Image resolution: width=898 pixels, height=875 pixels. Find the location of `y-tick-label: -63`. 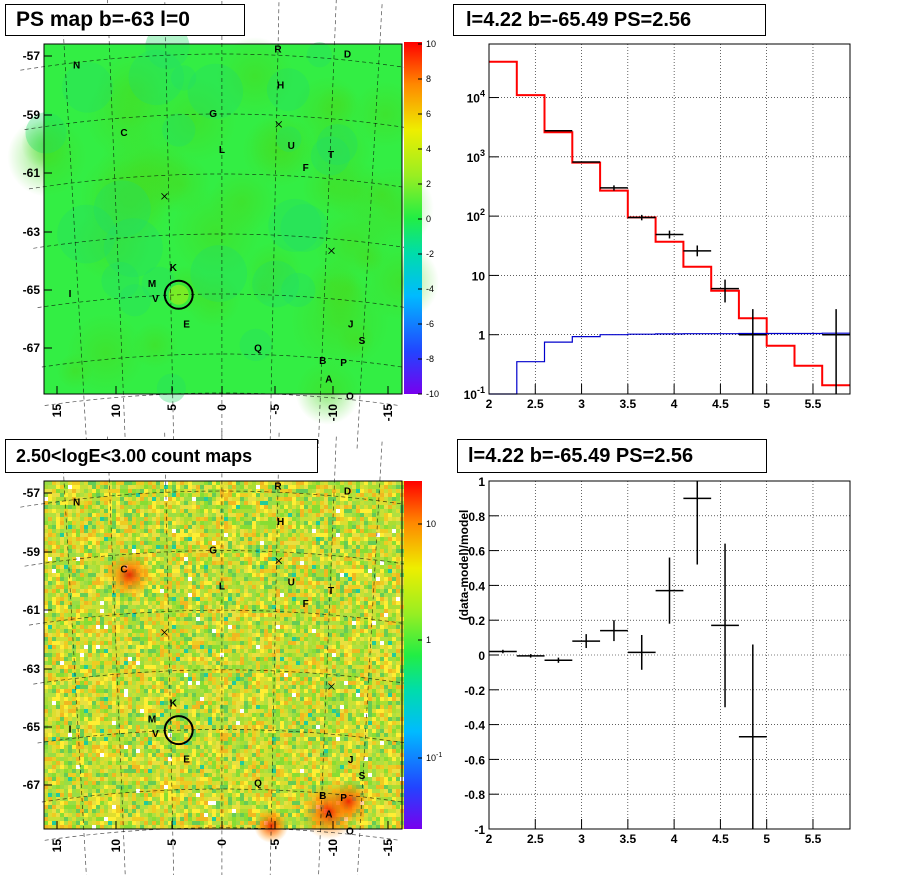

y-tick-label: -63 is located at coordinates (32, 232).